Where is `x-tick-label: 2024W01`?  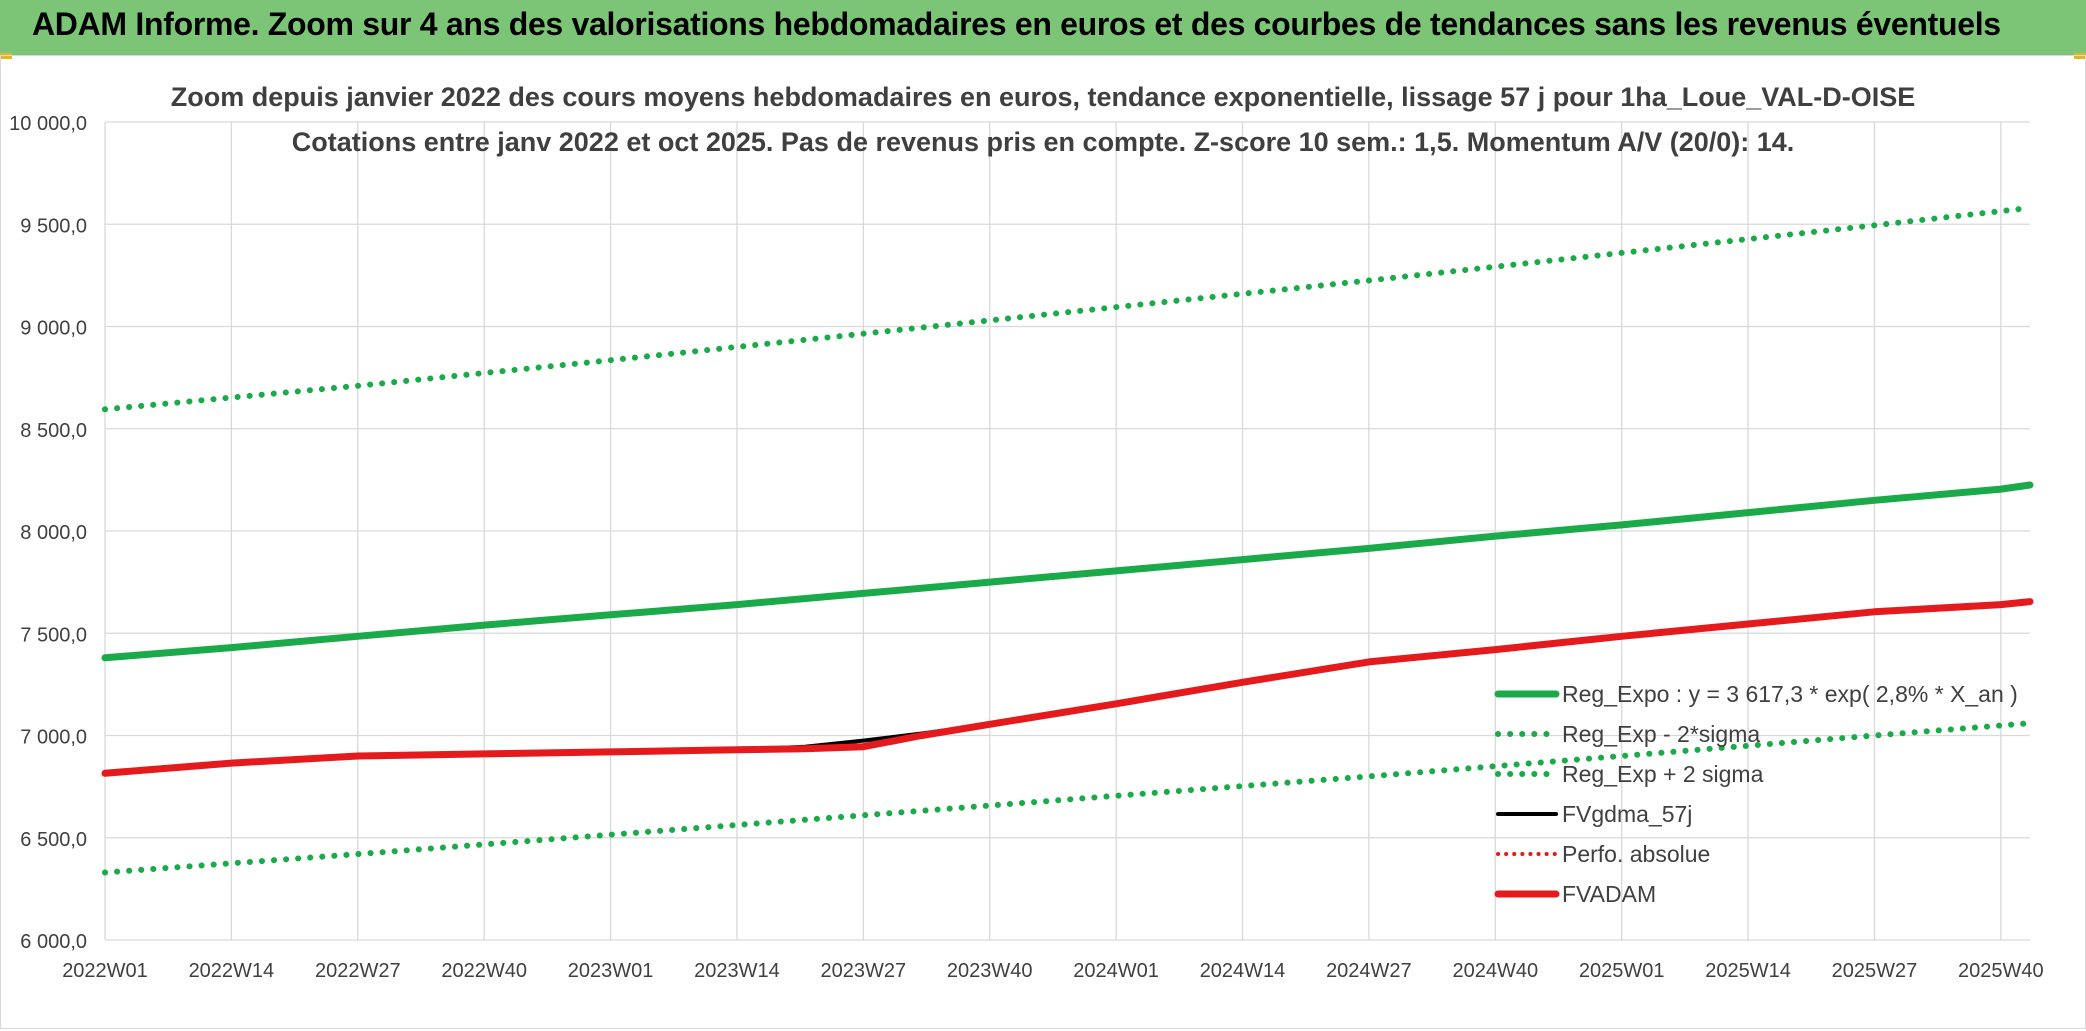
x-tick-label: 2024W01 is located at coordinates (1116, 971).